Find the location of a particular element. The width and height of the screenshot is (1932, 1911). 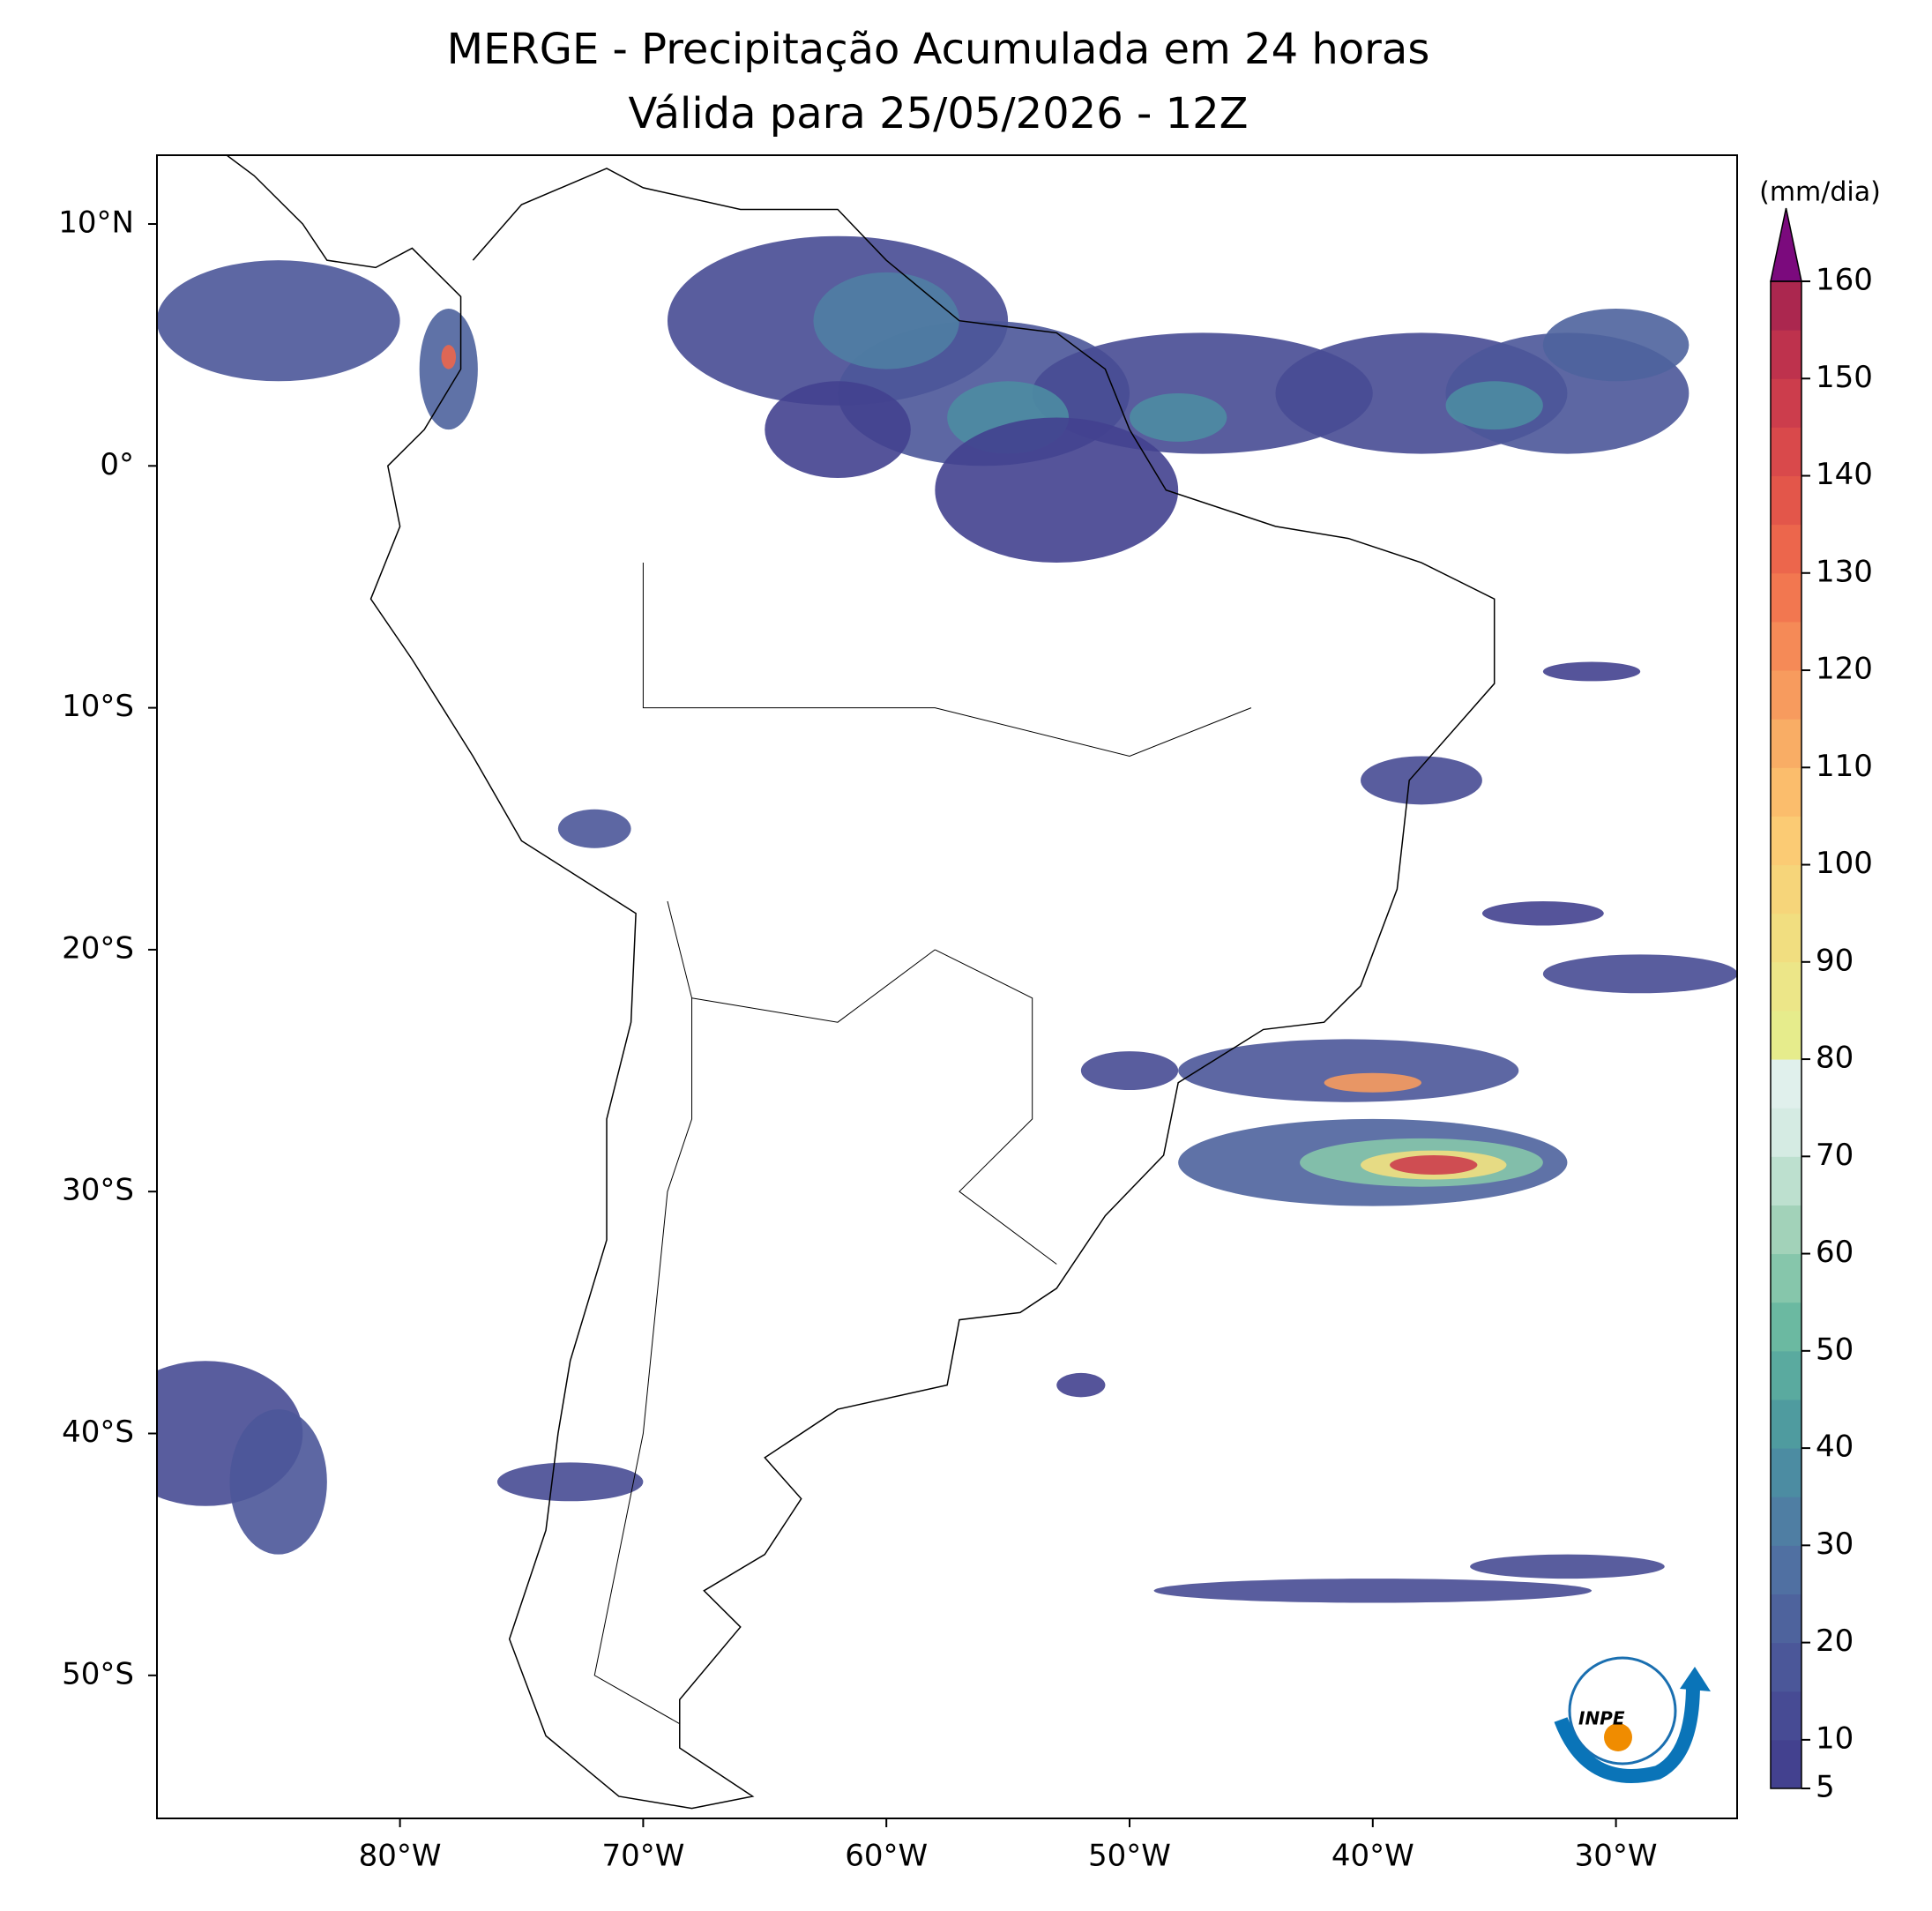

colorbar-tick-label: 30 is located at coordinates (1835, 1545).